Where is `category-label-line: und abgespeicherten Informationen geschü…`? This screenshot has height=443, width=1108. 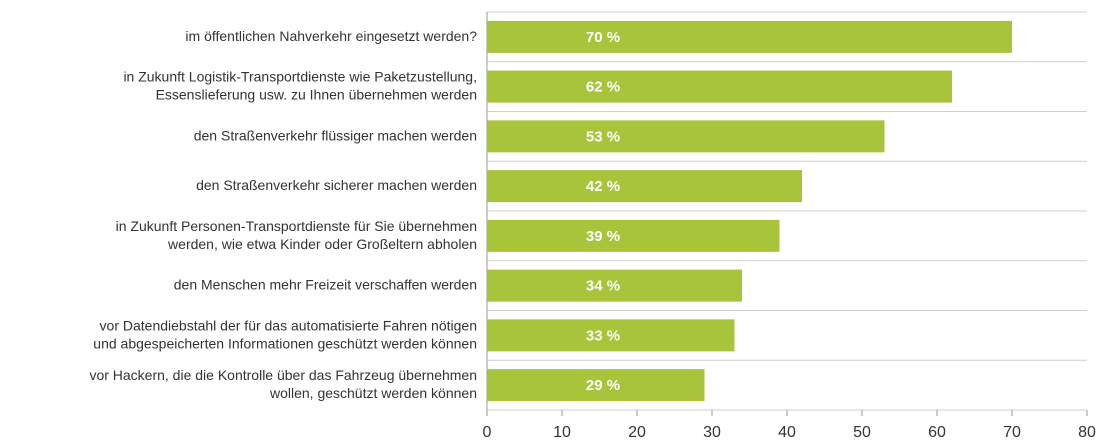 category-label-line: und abgespeicherten Informationen geschü… is located at coordinates (285, 343).